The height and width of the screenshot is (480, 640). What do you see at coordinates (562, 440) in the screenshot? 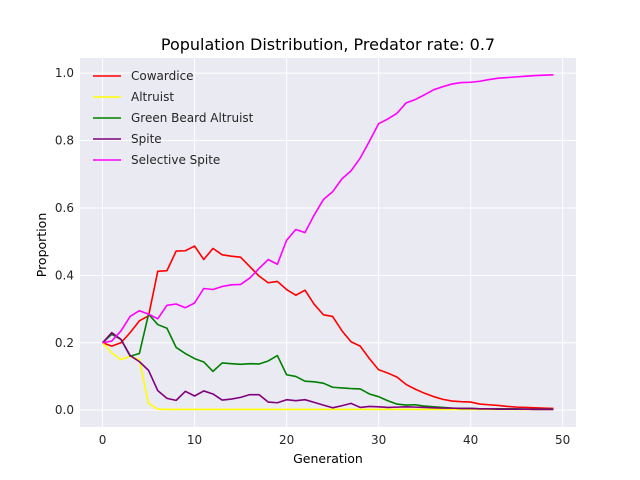
I see `x-tick-label: 50` at bounding box center [562, 440].